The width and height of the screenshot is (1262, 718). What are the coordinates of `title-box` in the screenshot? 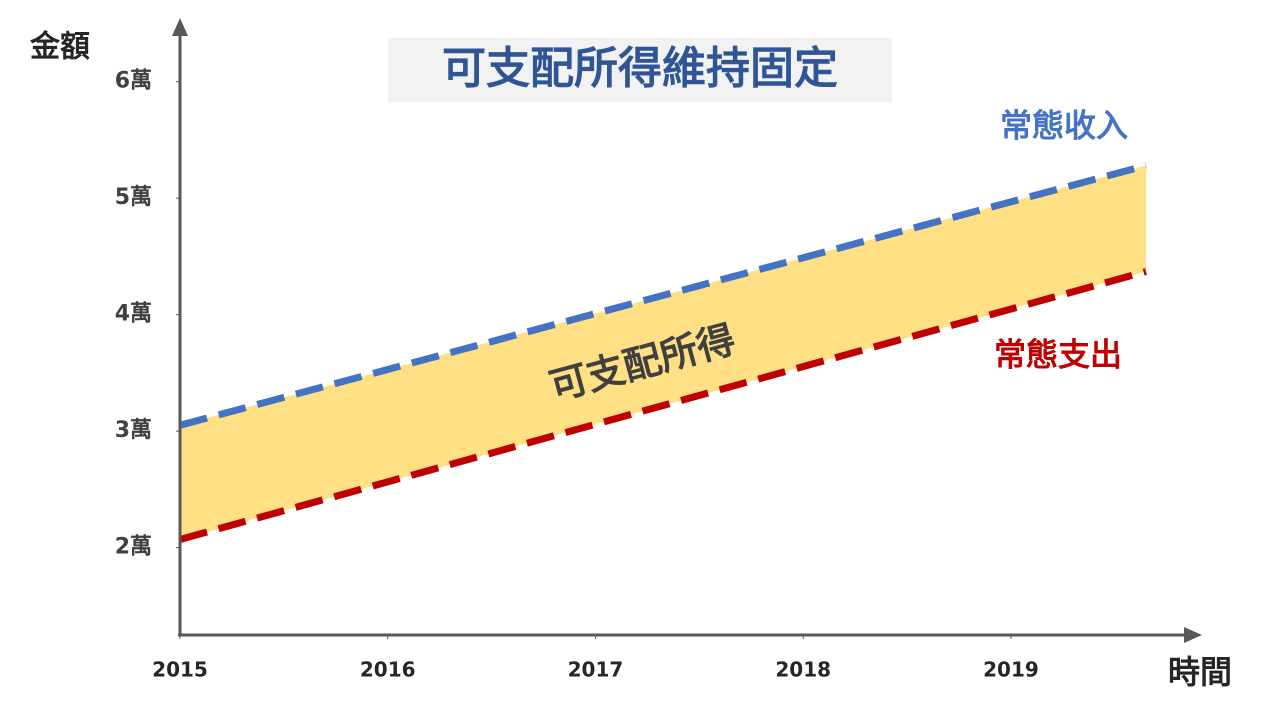 It's located at (640, 70).